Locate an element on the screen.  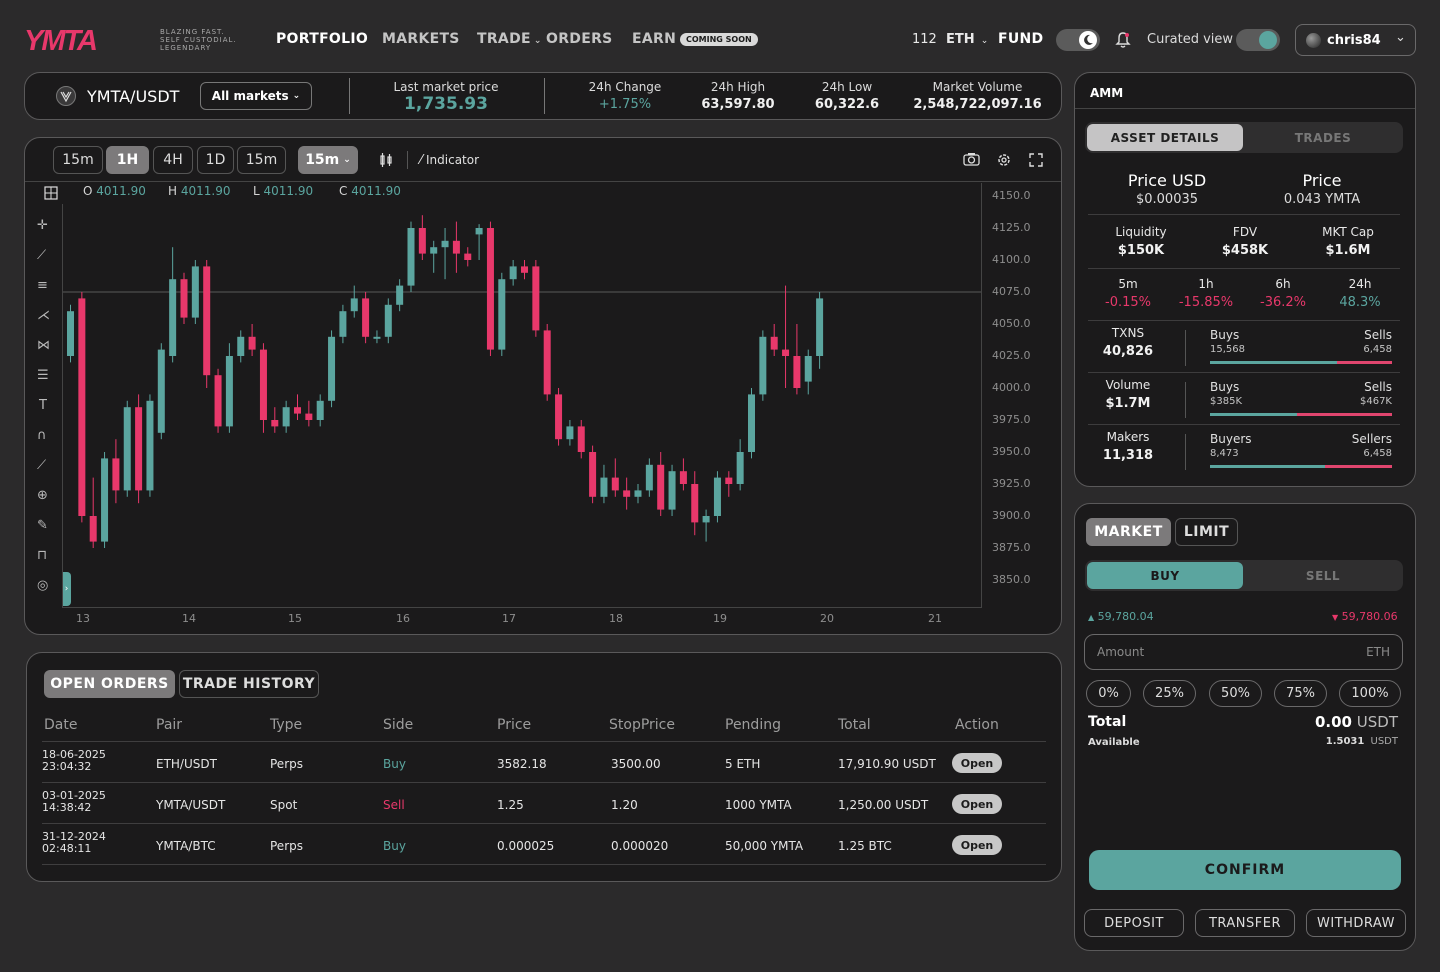
ymta-logo: YMTA is located at coordinates (77, 40).